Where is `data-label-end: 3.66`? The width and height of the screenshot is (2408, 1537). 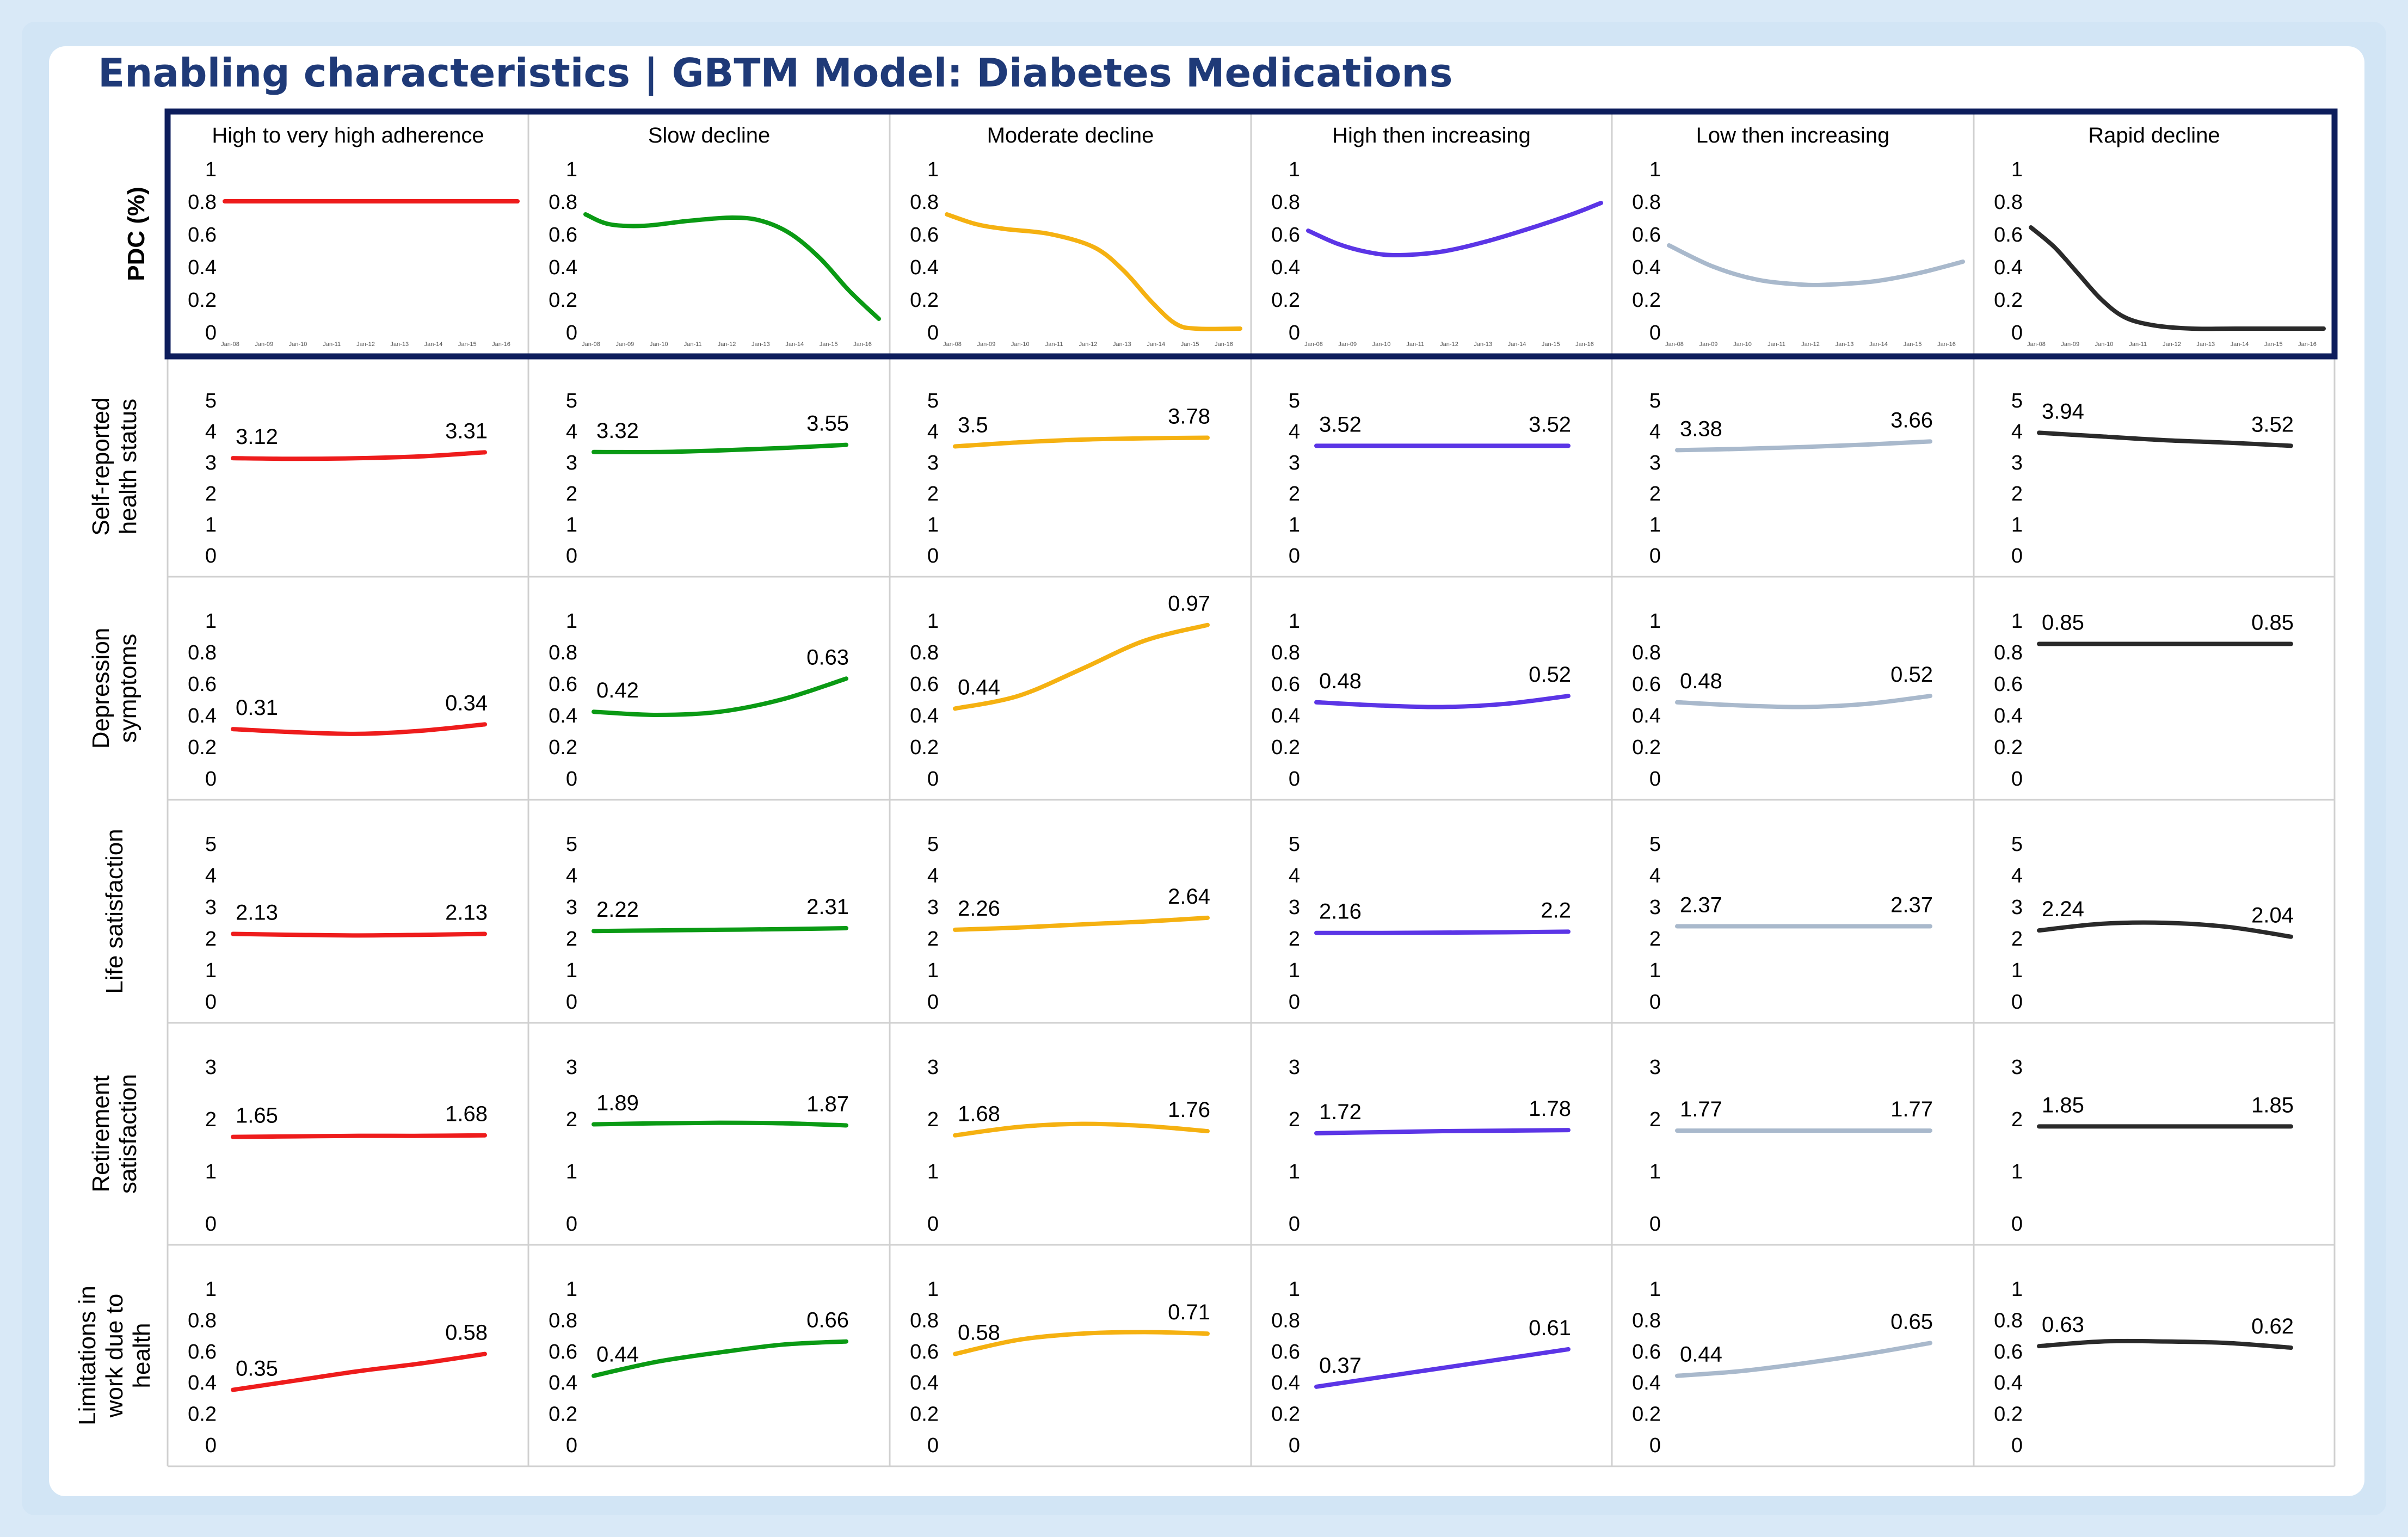
data-label-end: 3.66 is located at coordinates (1911, 420).